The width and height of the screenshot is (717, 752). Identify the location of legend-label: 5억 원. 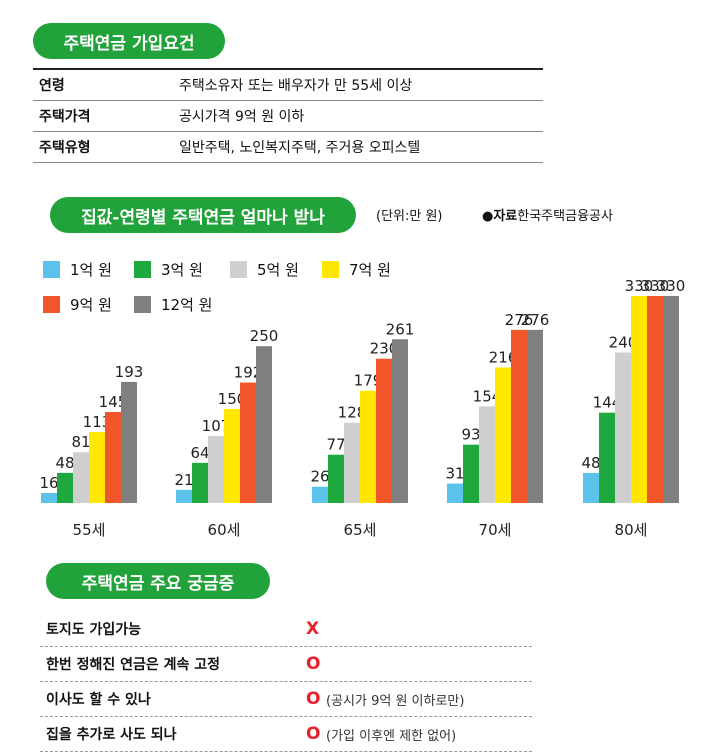
(278, 270).